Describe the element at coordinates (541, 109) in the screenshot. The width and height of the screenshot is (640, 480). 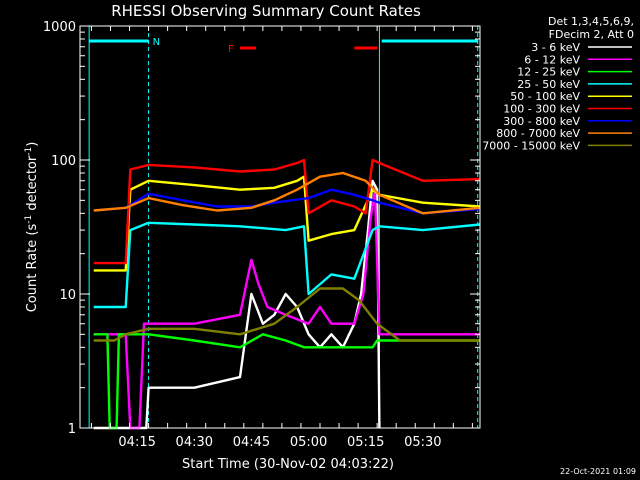
I see `legend-label-5: 100 - 300 keV` at that location.